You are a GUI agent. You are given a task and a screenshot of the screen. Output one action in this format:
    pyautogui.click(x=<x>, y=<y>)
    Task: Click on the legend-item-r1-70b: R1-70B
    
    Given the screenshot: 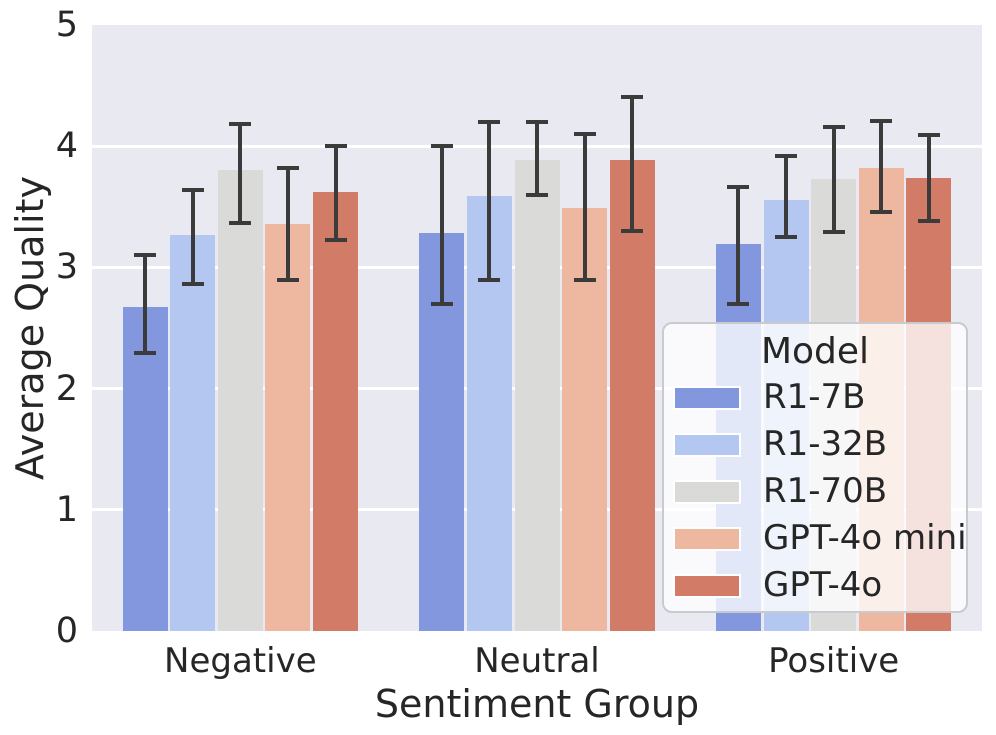 What is the action you would take?
    pyautogui.click(x=815, y=491)
    